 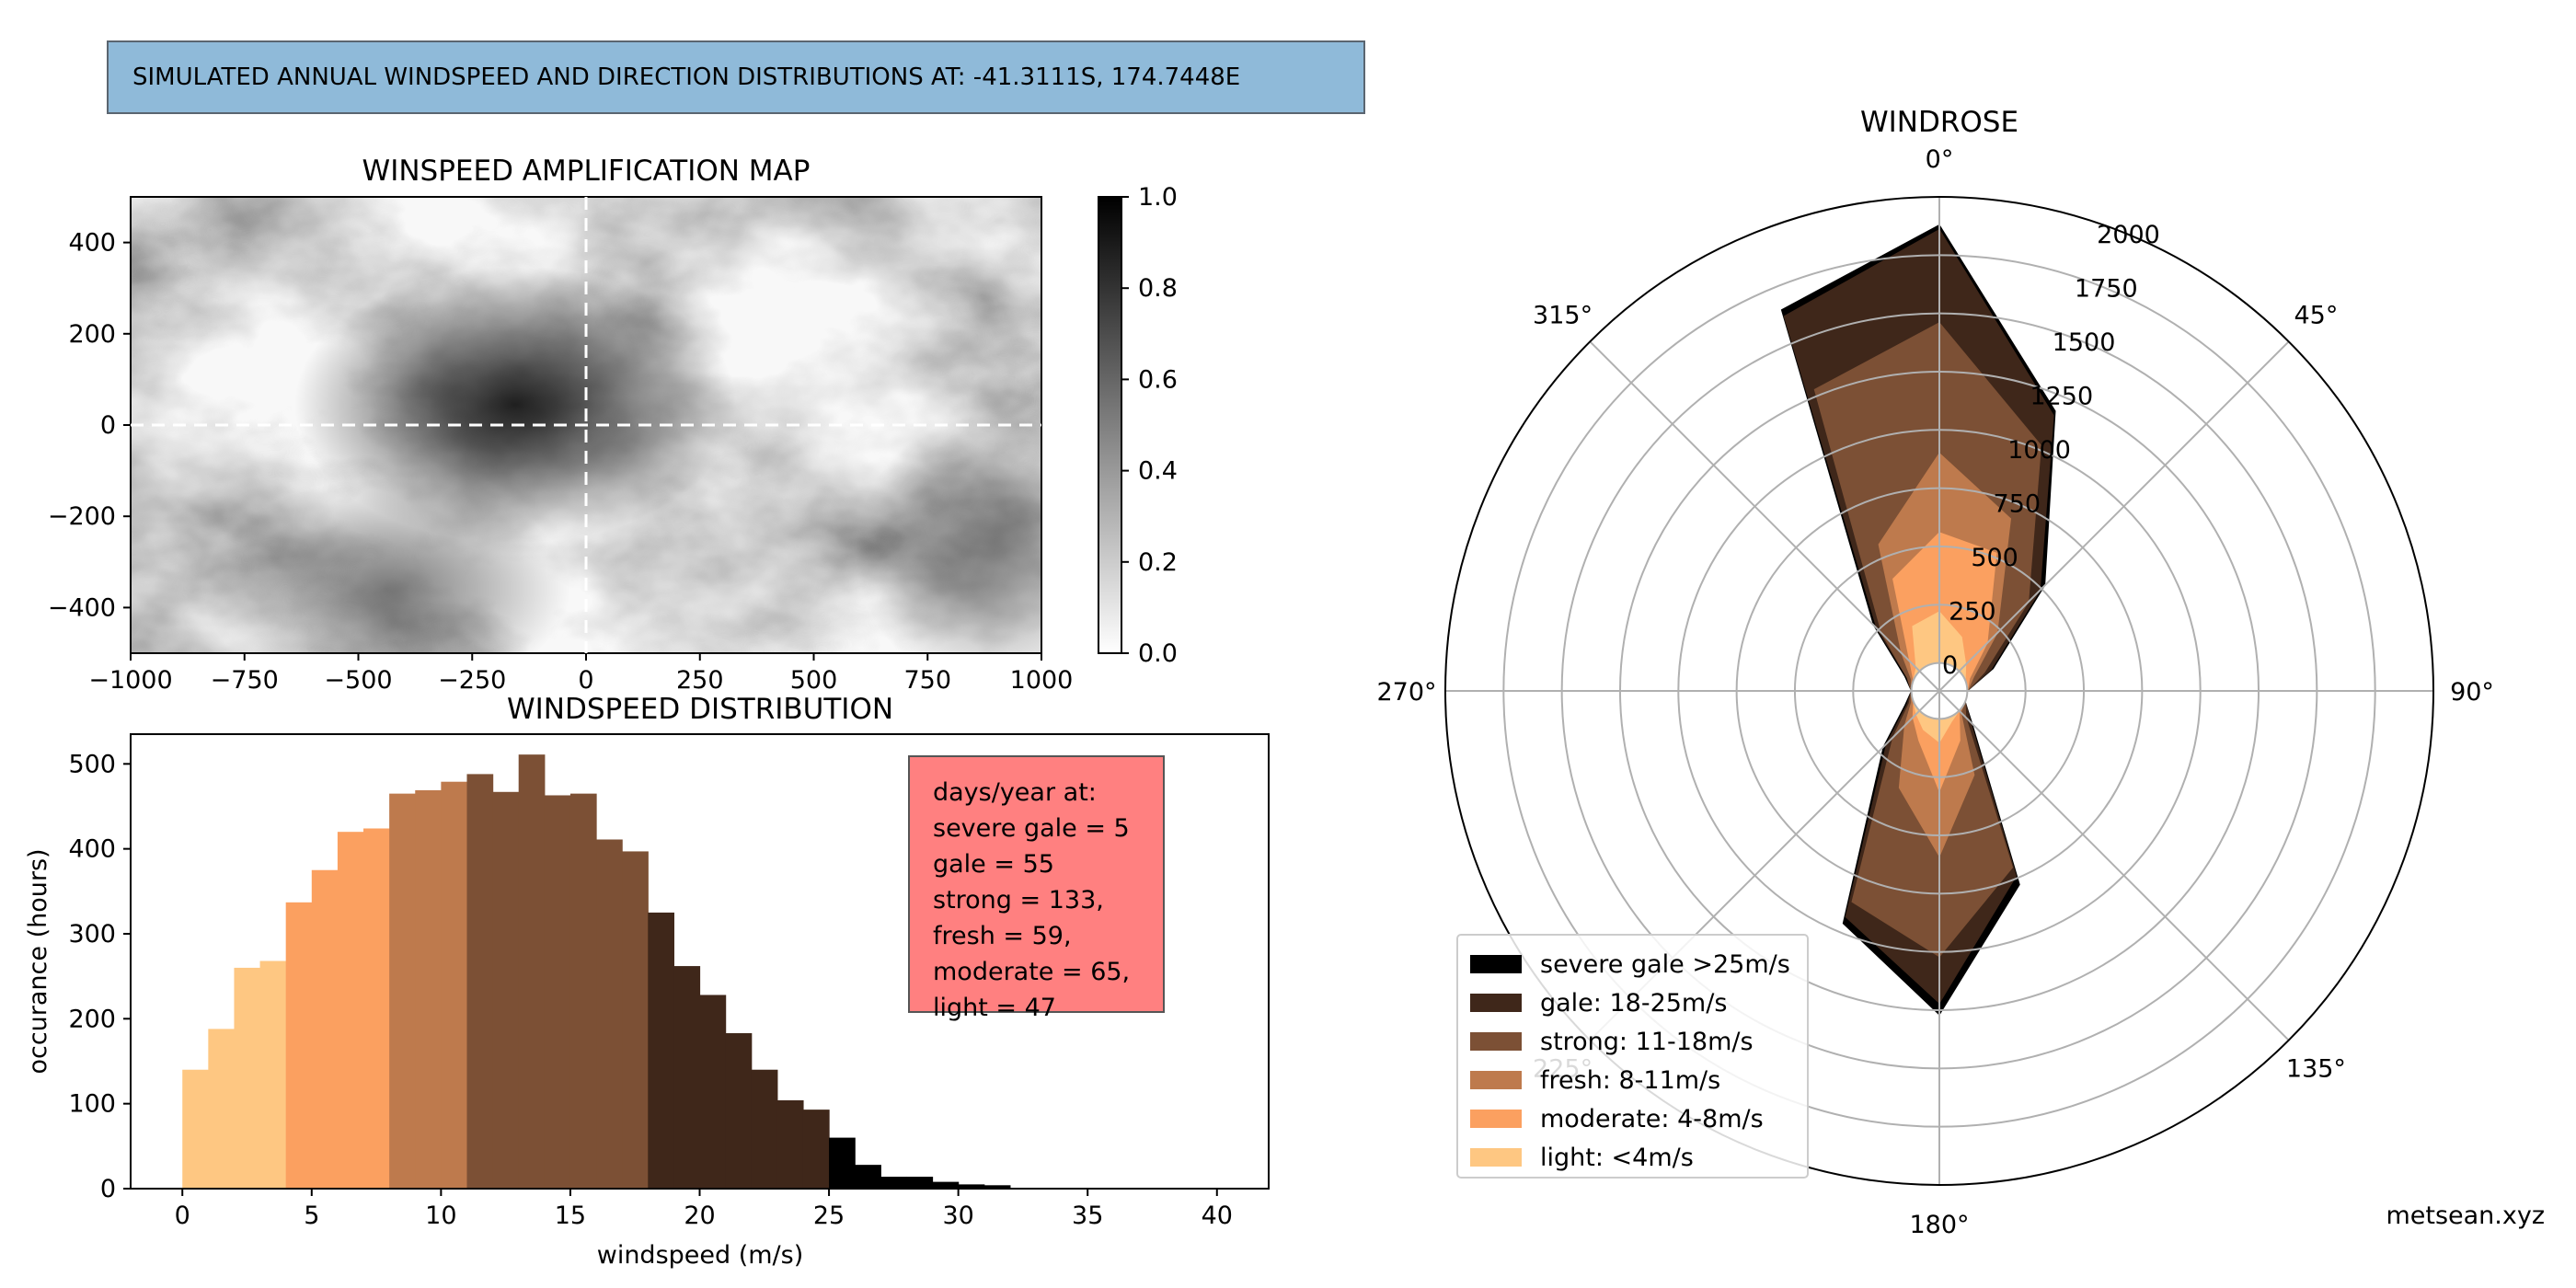 I want to click on histogram-x-tick-label: 0, so click(x=182, y=1216).